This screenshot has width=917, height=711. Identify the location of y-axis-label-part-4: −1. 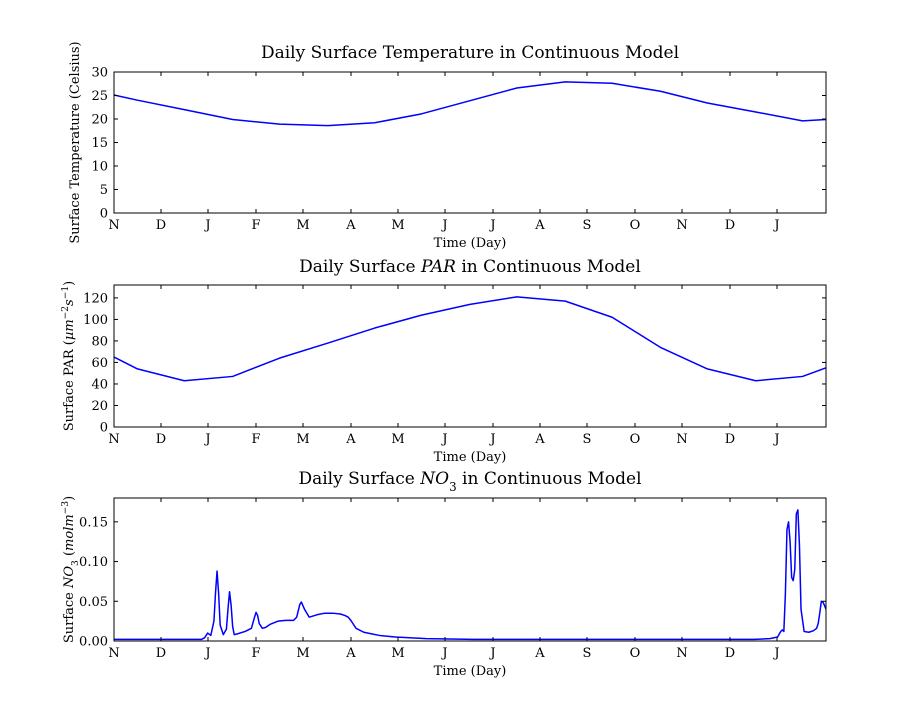
(66, 292).